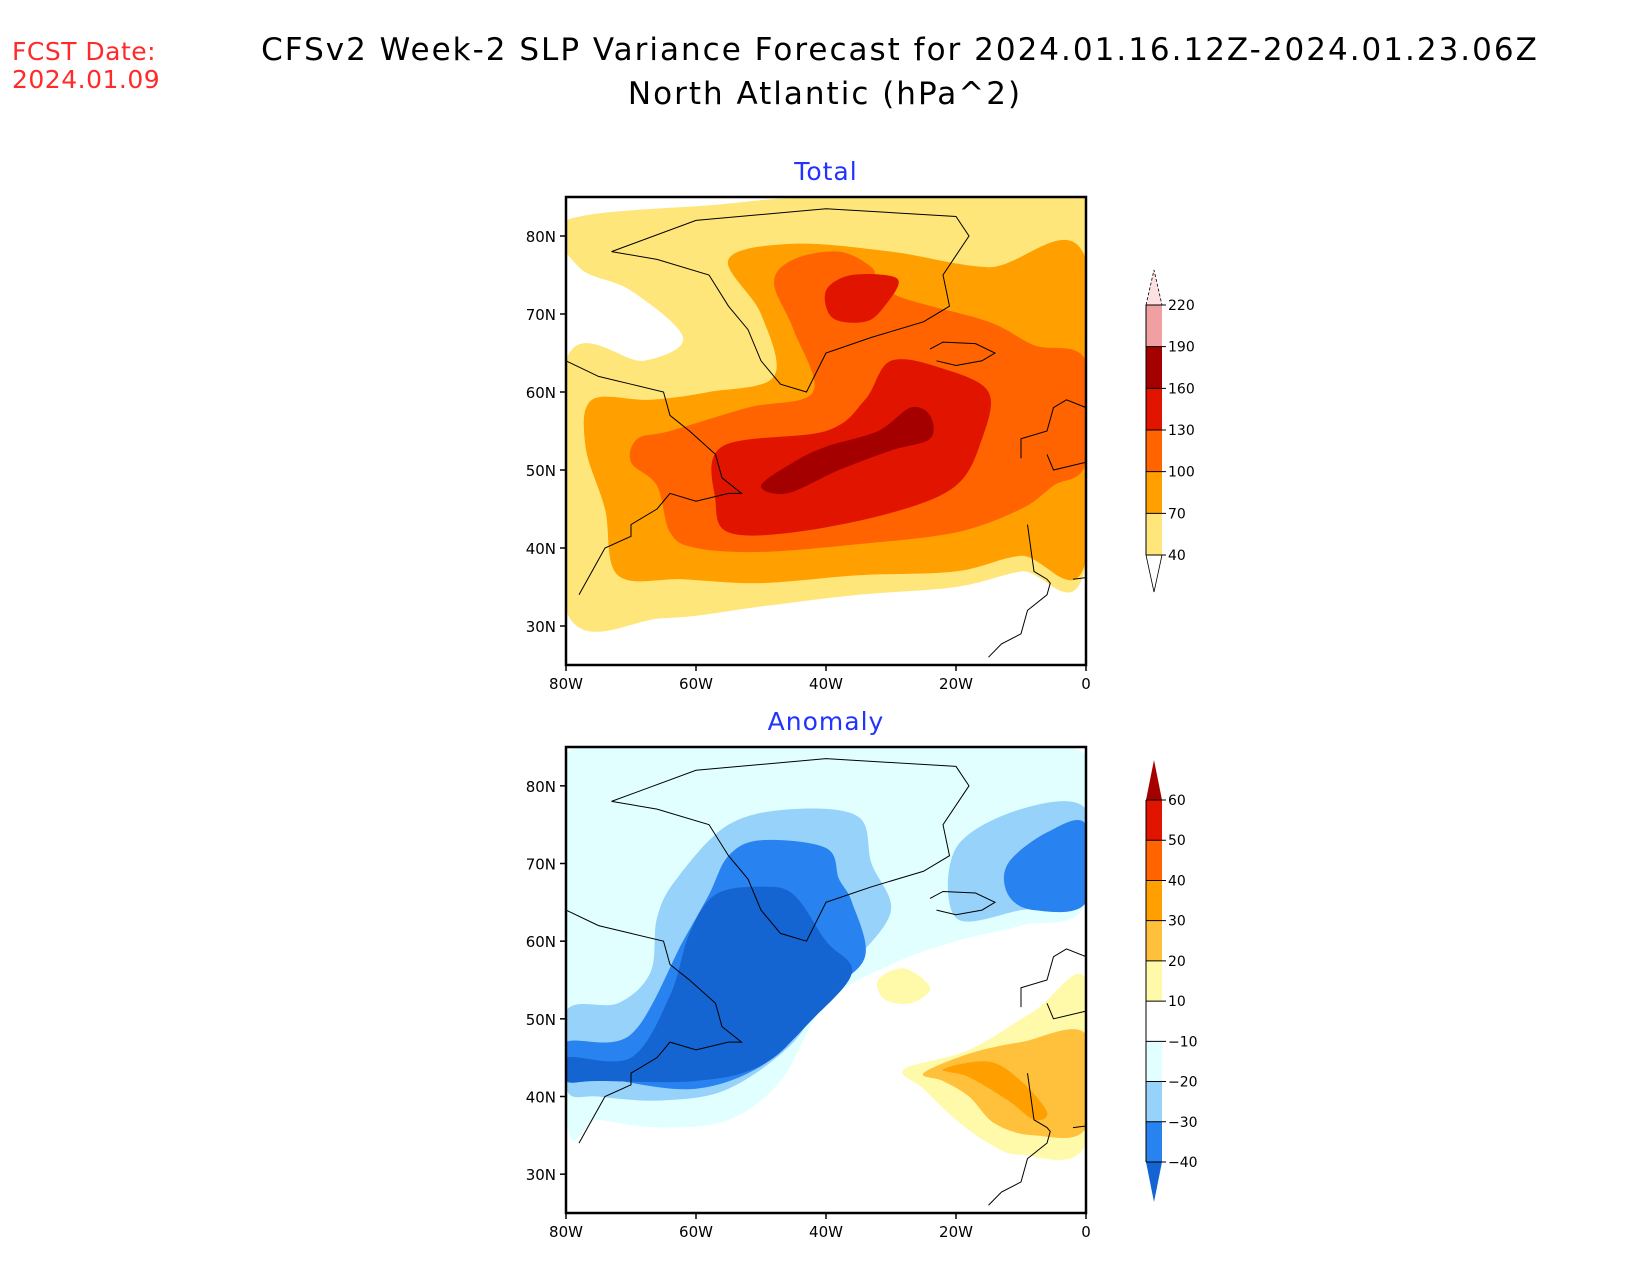  Describe the element at coordinates (1181, 473) in the screenshot. I see `colorbar-label: 100` at that location.